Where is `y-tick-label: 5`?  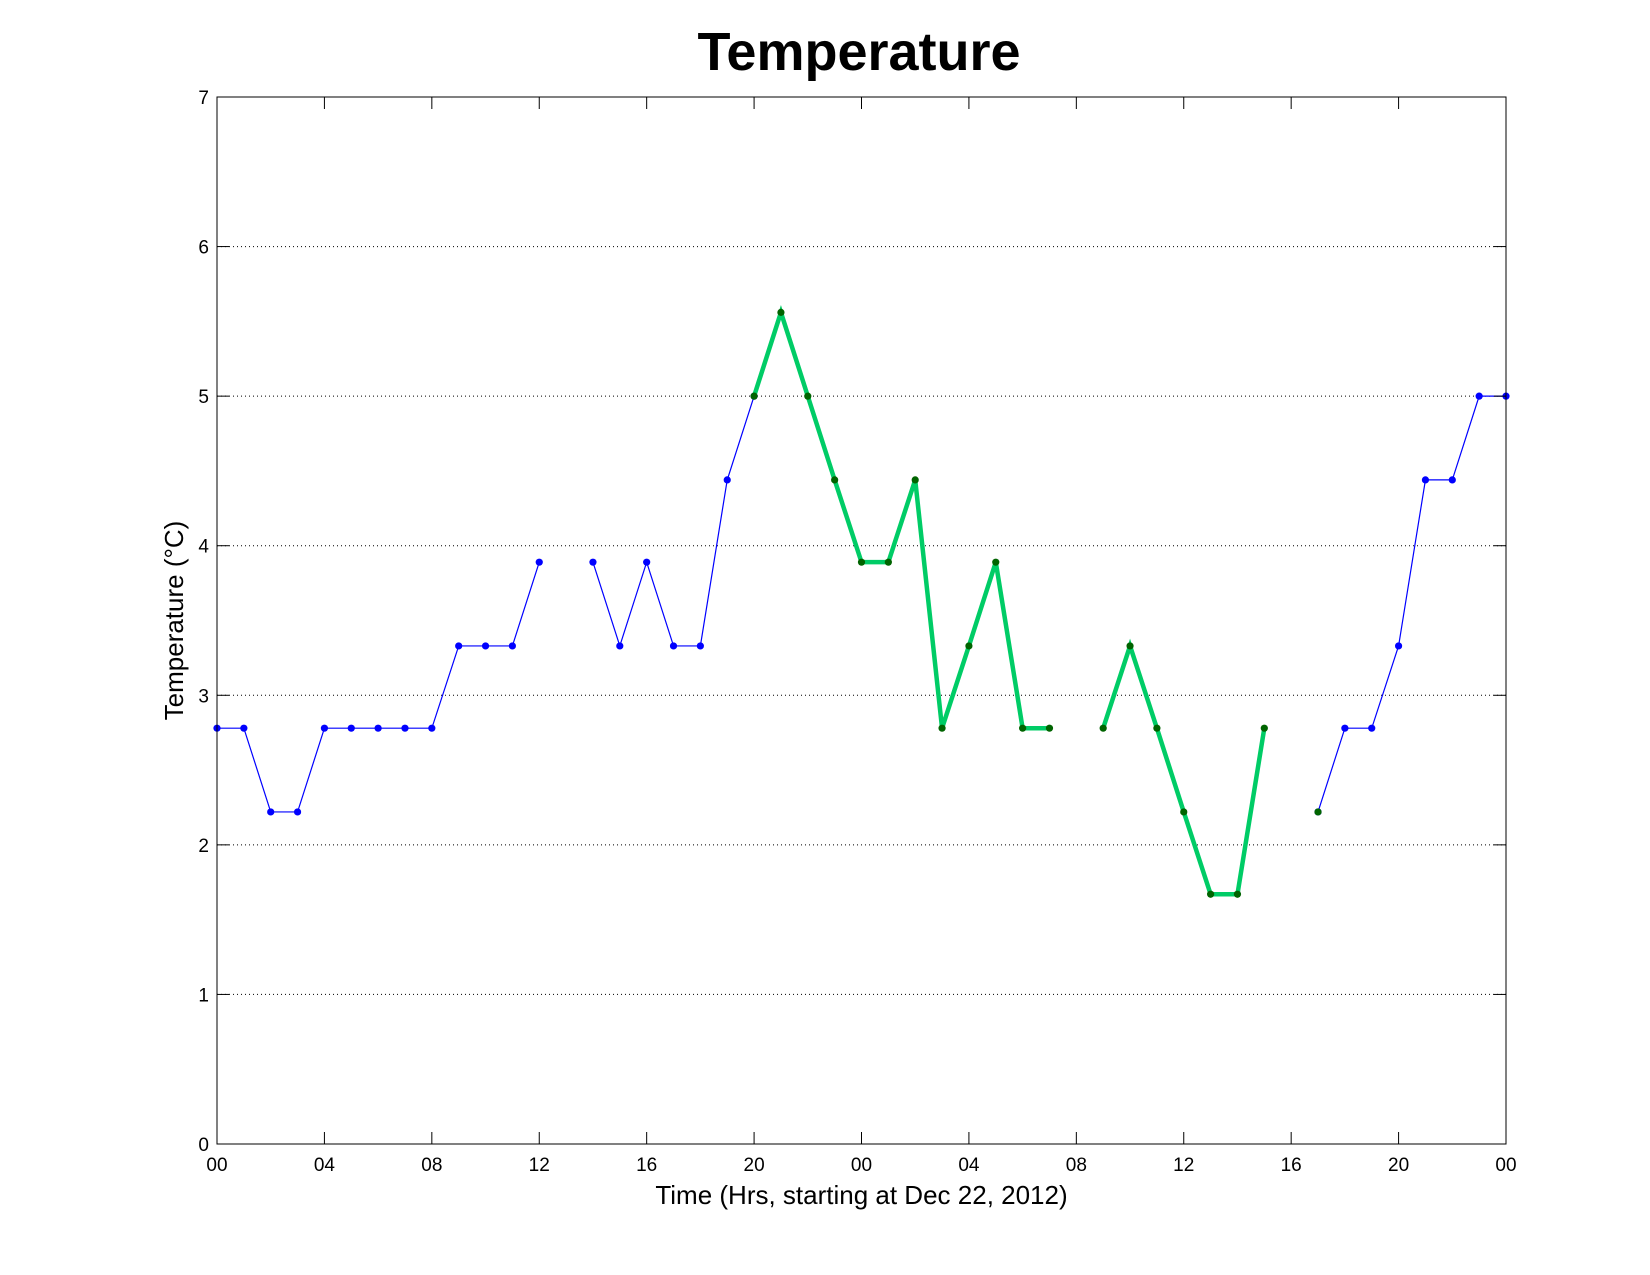 y-tick-label: 5 is located at coordinates (203, 397).